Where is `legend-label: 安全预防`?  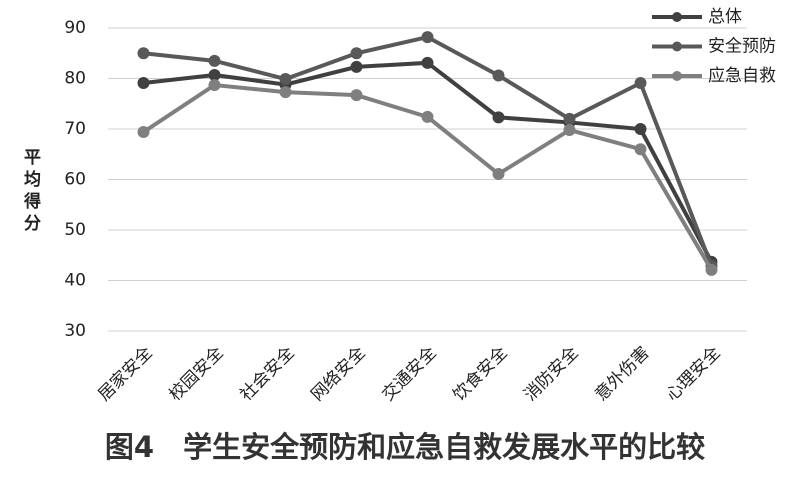 legend-label: 安全预防 is located at coordinates (742, 47).